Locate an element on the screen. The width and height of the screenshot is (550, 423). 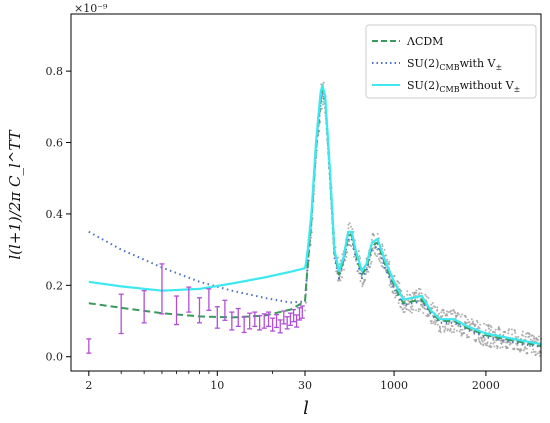
y-tick-label: 0.8 is located at coordinates (55, 71).